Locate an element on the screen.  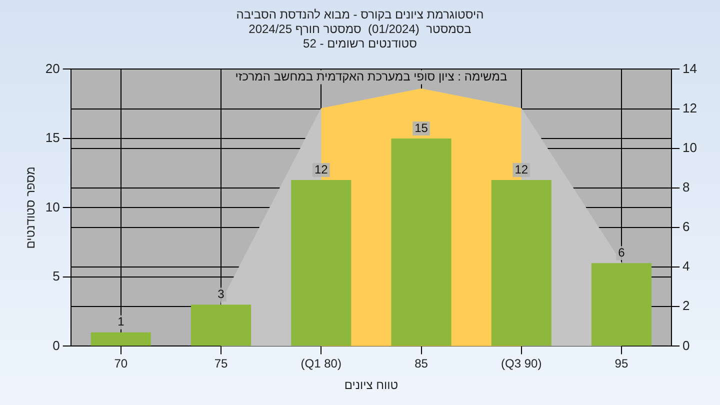
x-tick-label: 75 is located at coordinates (221, 363).